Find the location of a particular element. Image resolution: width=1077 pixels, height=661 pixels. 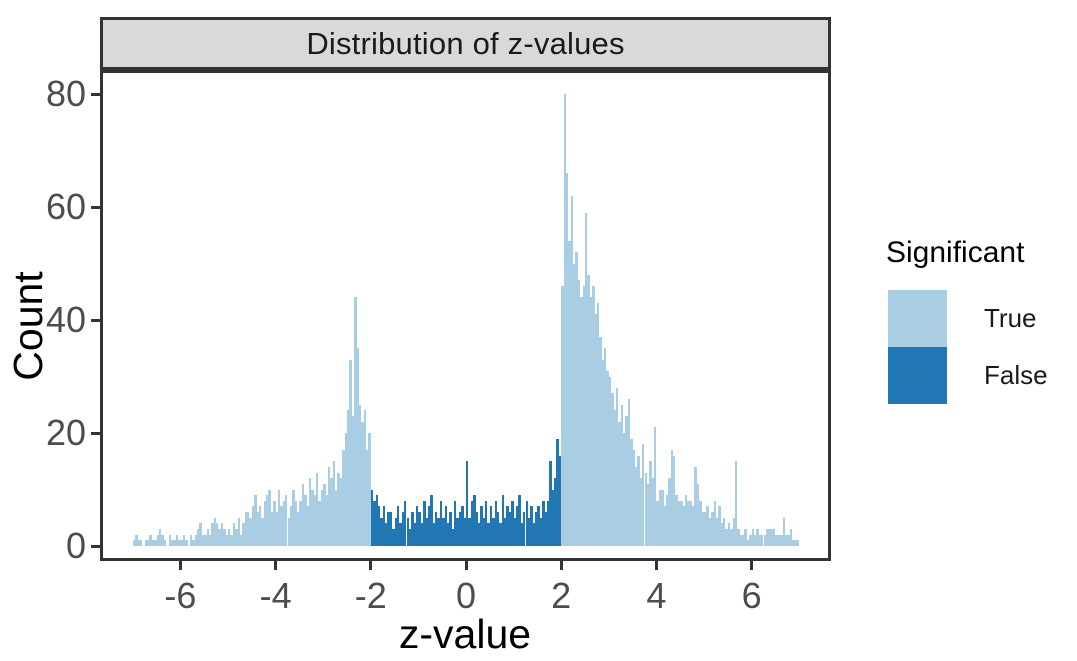

x-tick-label: -2 is located at coordinates (370, 595).